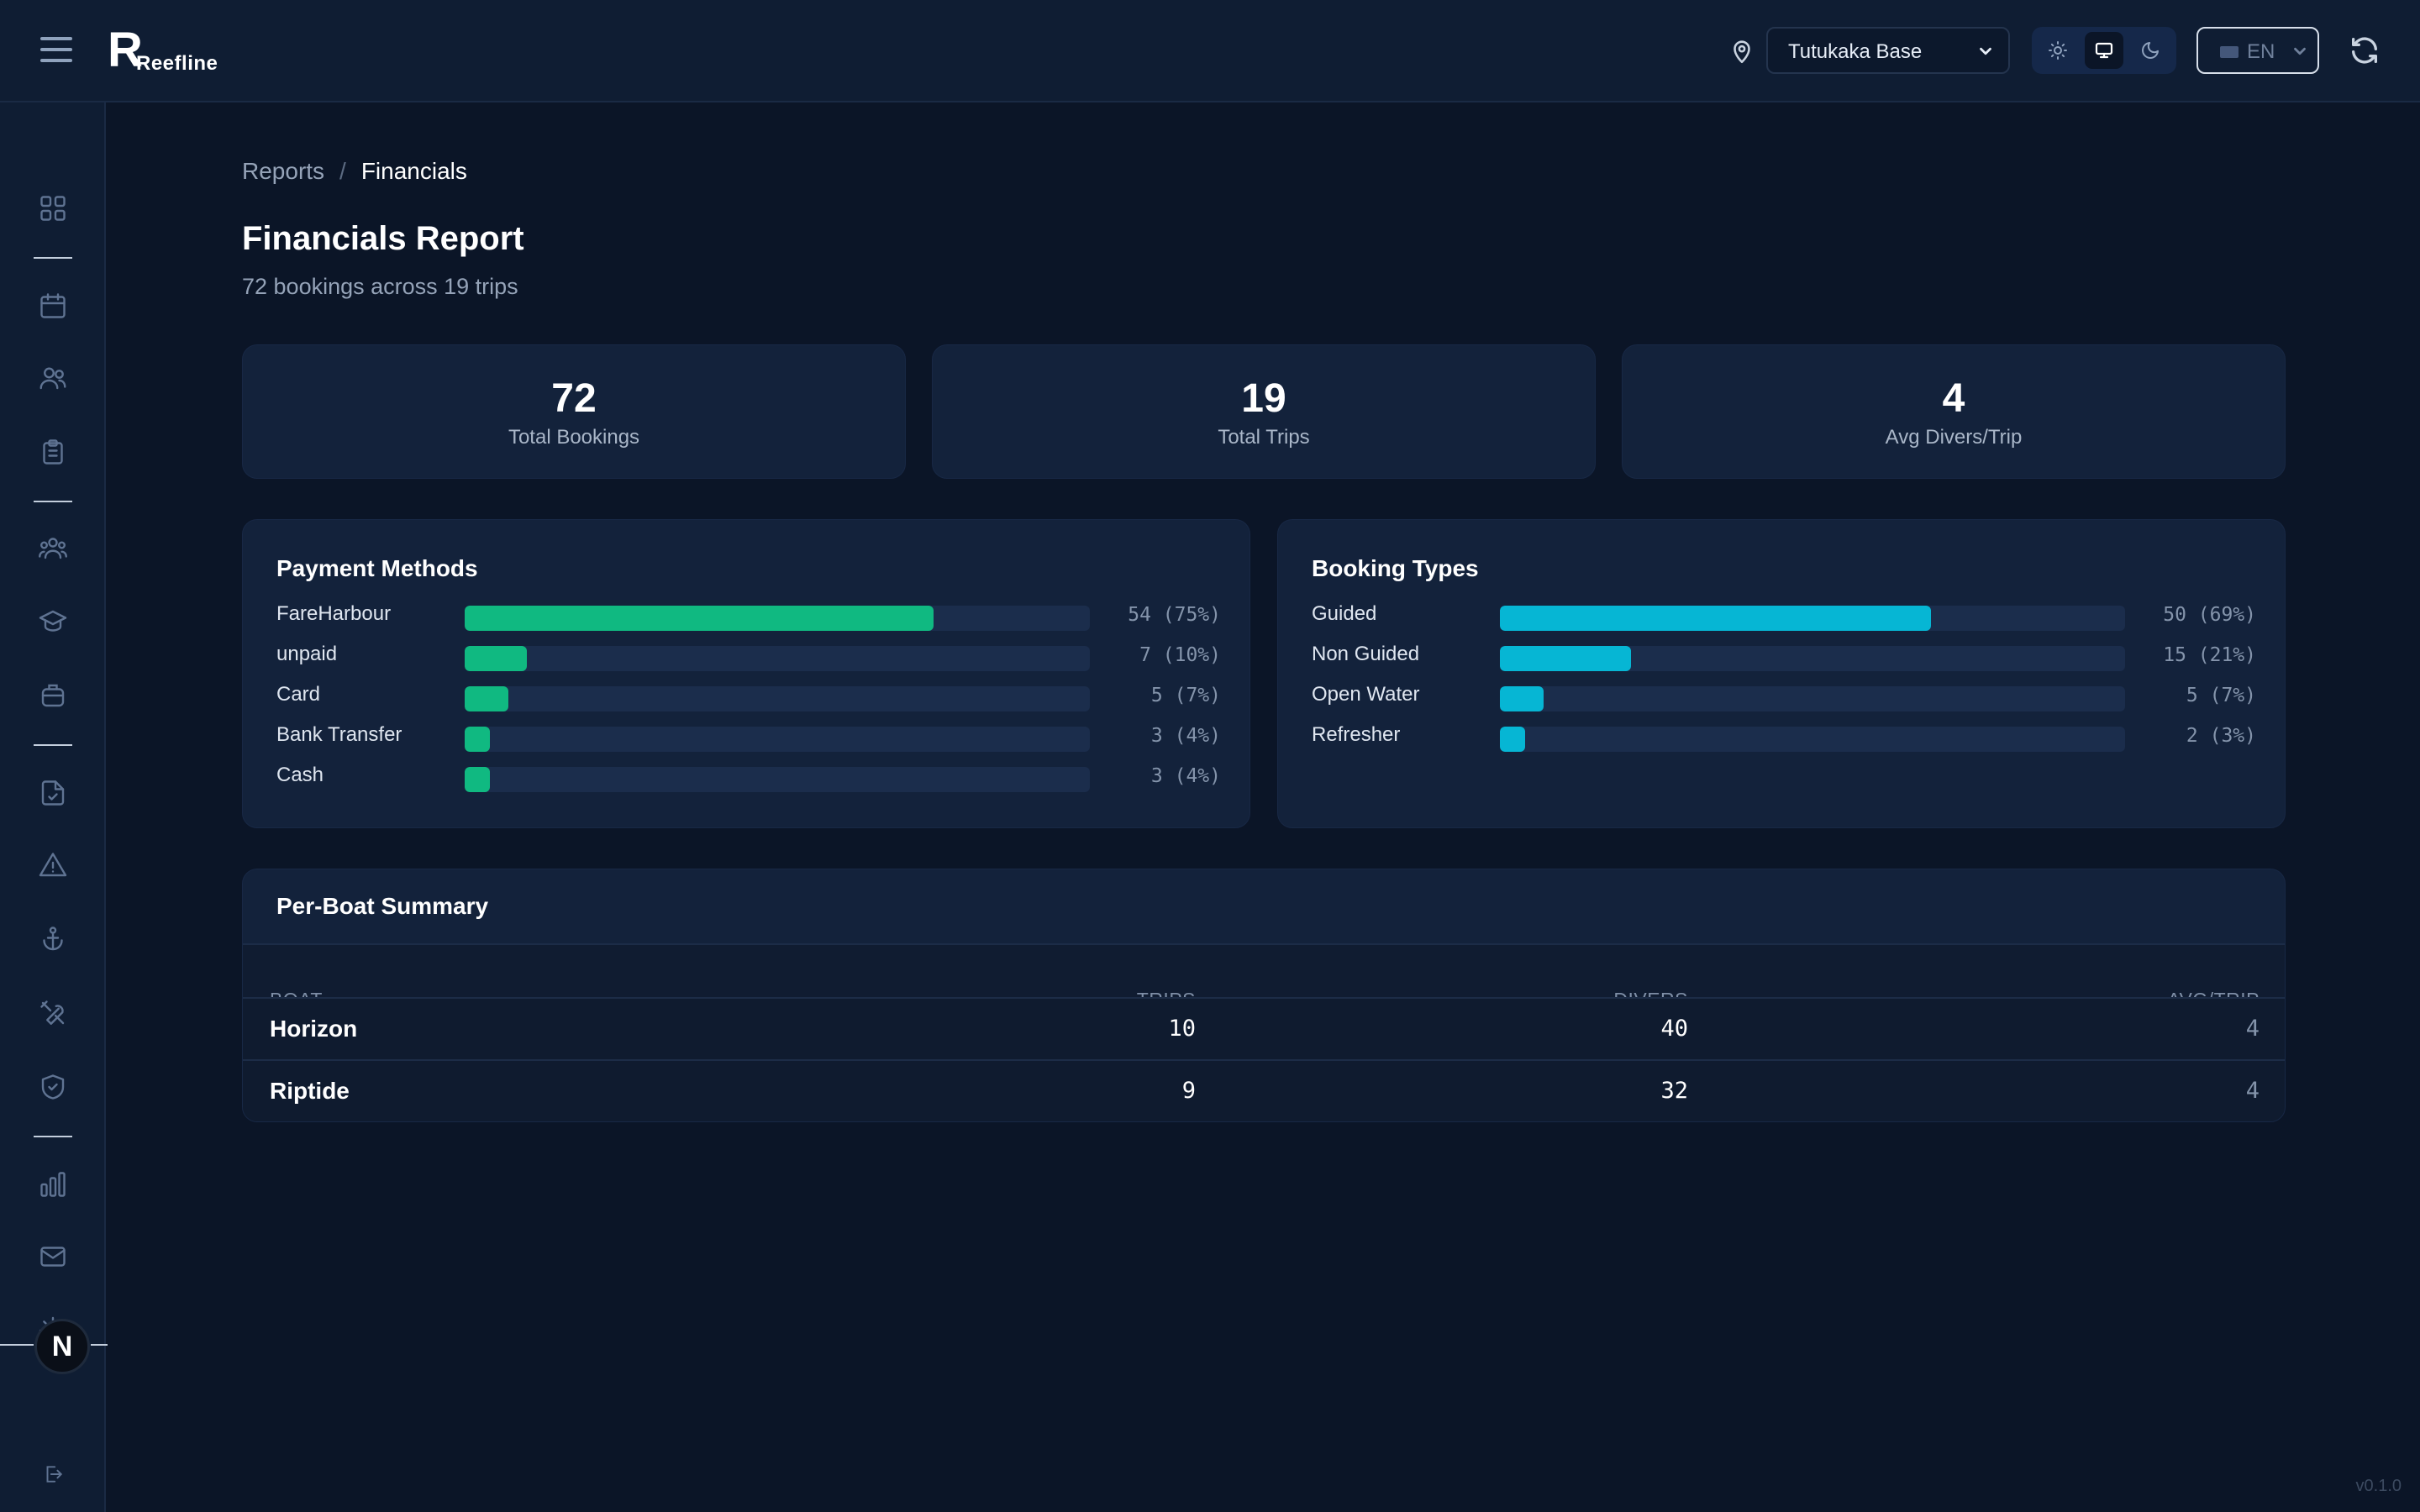 Image resolution: width=2420 pixels, height=1512 pixels. I want to click on safety-icon, so click(53, 1087).